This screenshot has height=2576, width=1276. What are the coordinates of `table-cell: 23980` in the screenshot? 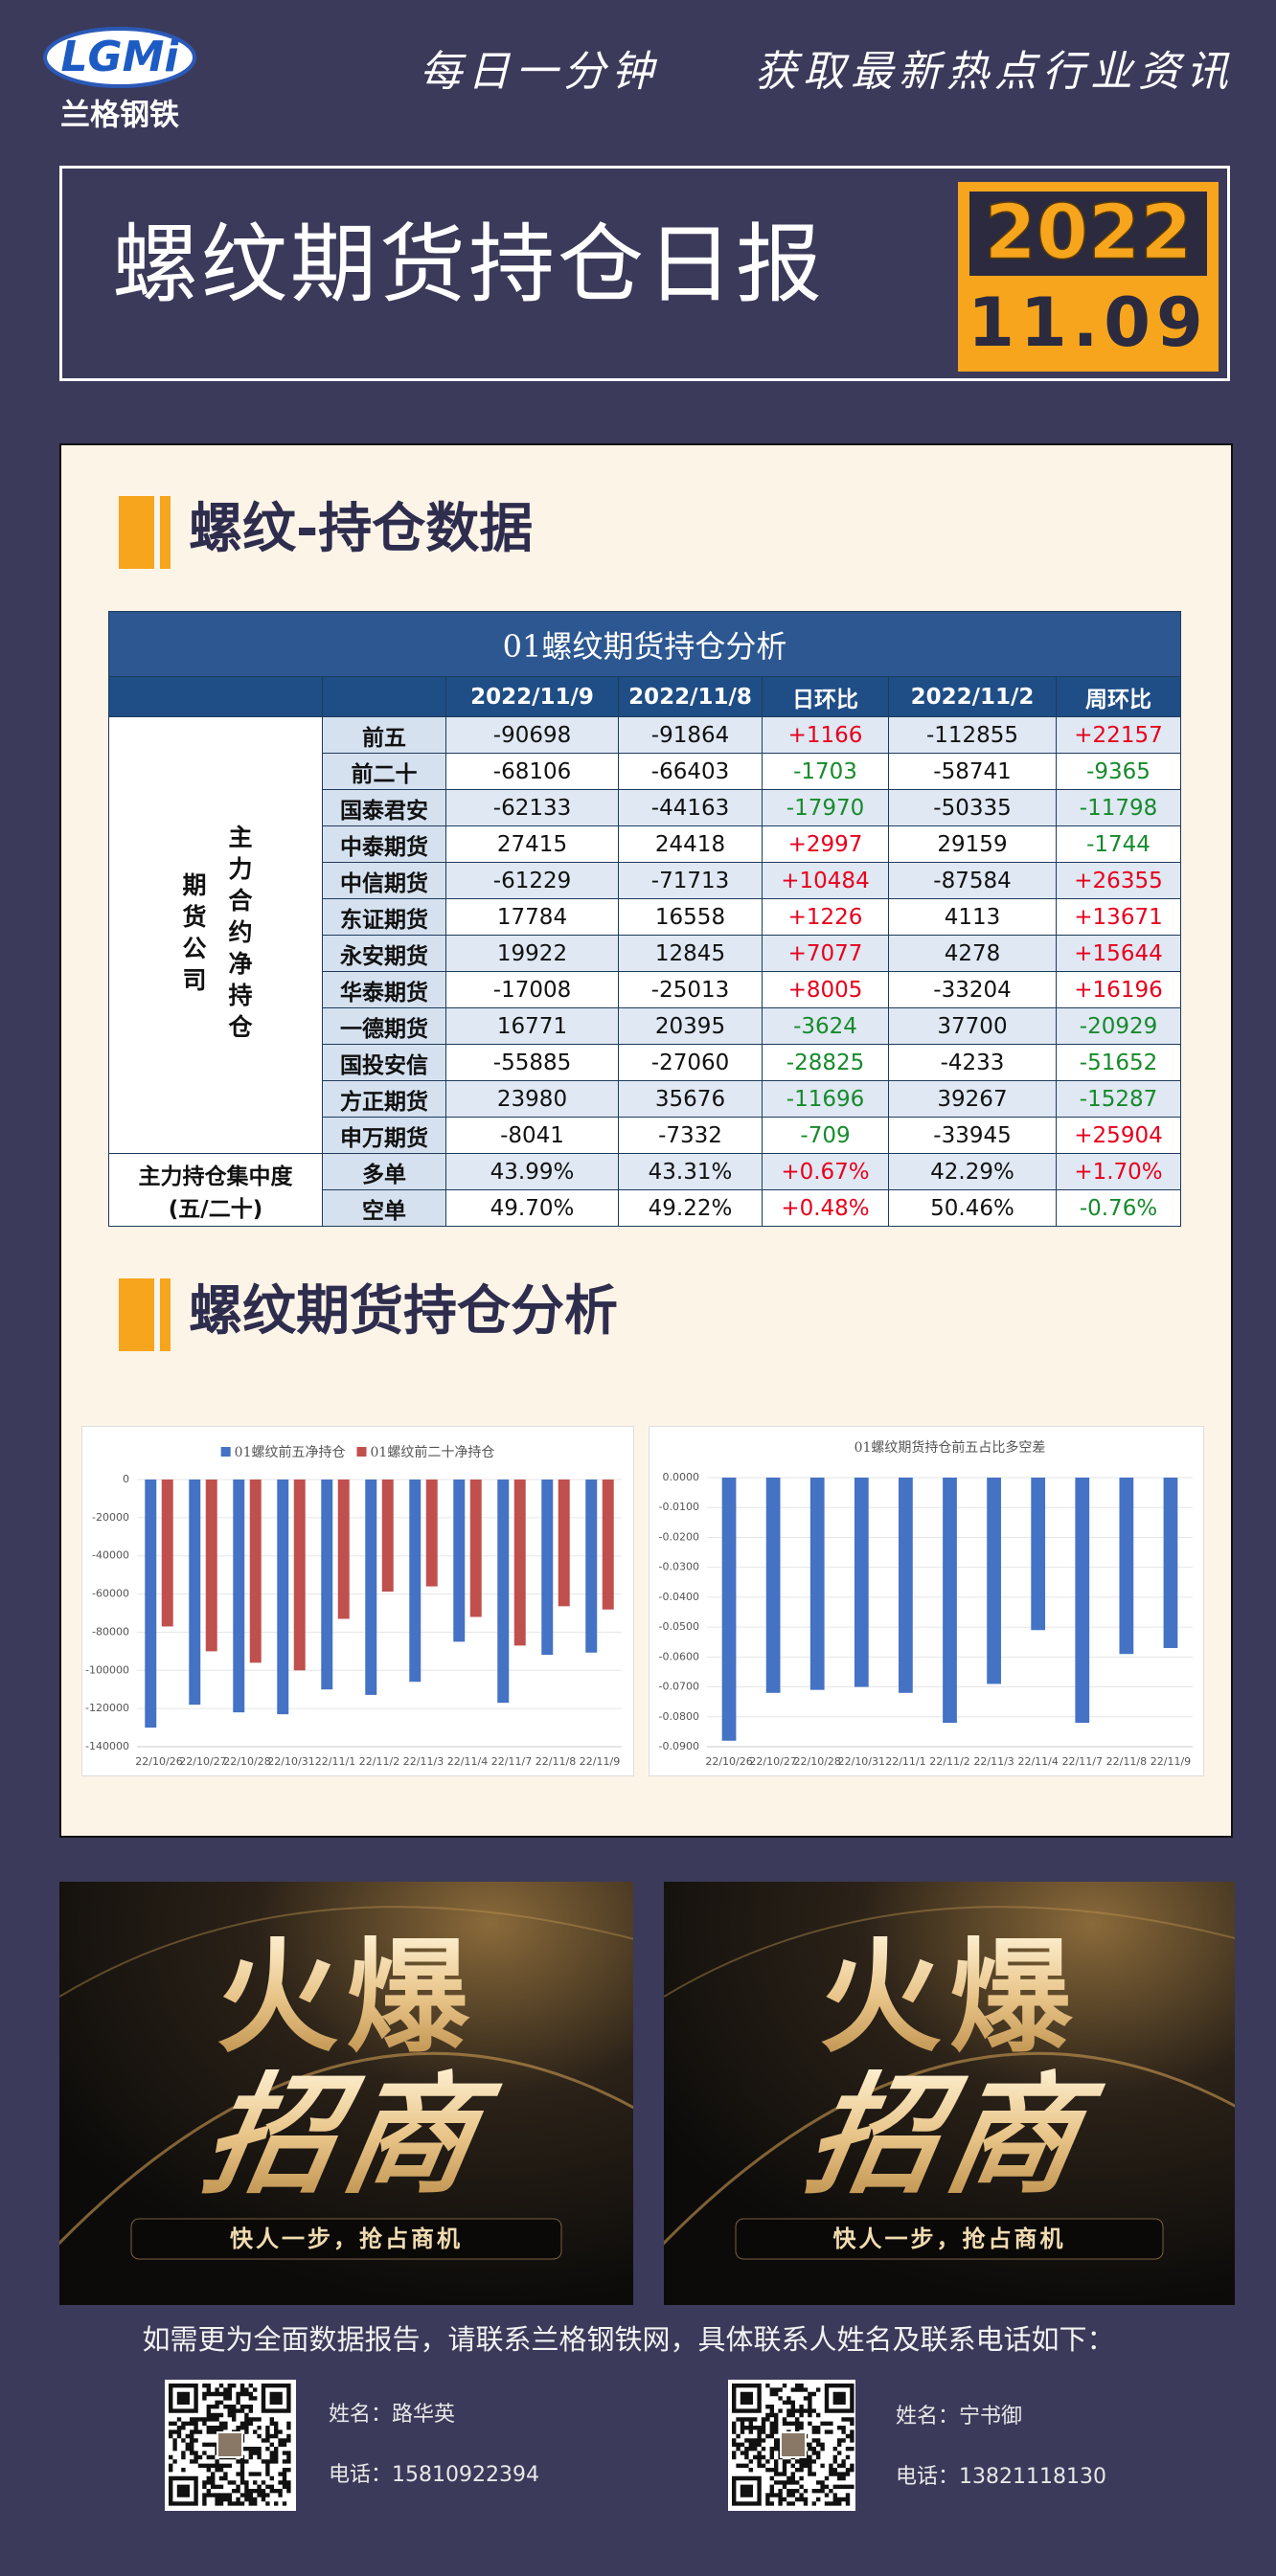 It's located at (532, 1099).